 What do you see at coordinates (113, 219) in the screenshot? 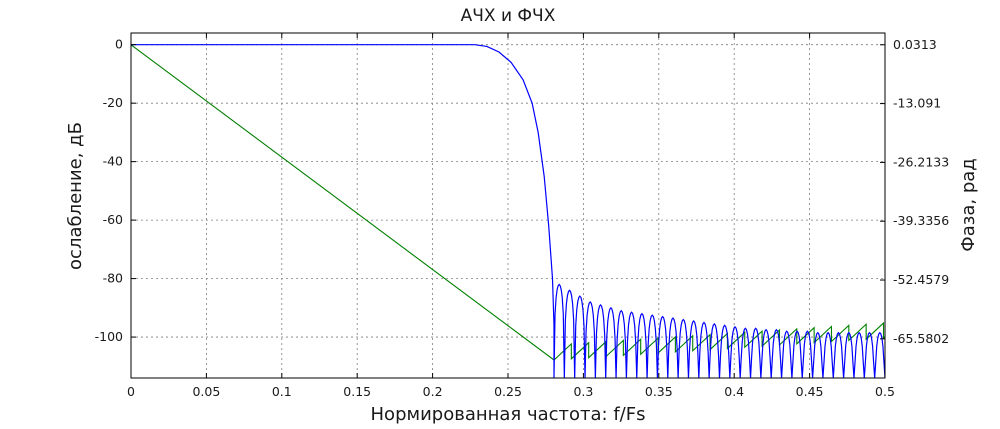
I see `y-tick-label: -60` at bounding box center [113, 219].